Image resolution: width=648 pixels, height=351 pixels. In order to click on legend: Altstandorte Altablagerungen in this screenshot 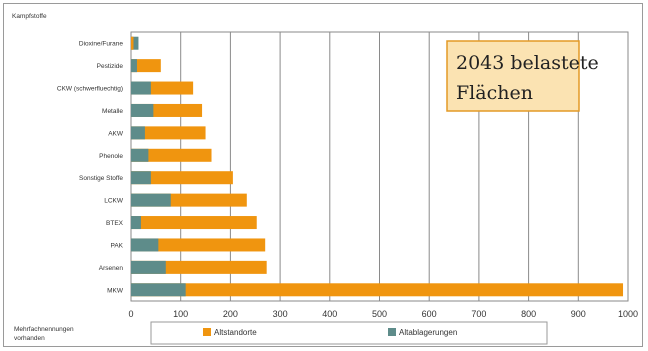, I will do `click(349, 333)`.